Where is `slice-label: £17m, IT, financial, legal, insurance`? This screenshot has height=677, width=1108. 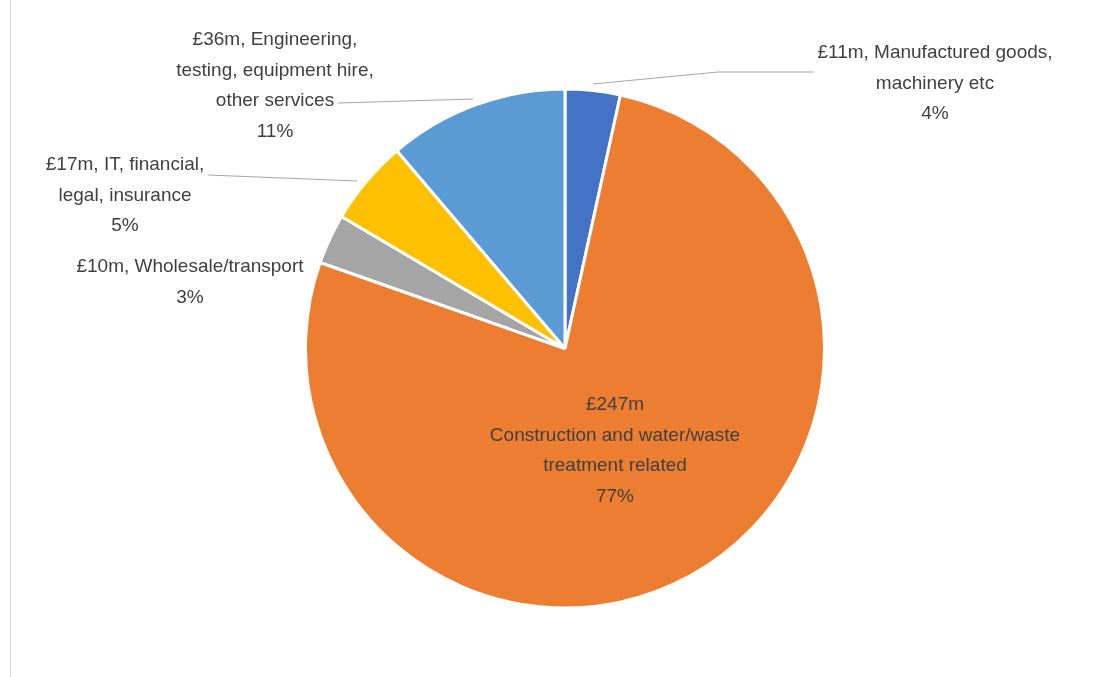 slice-label: £17m, IT, financial, legal, insurance is located at coordinates (125, 179).